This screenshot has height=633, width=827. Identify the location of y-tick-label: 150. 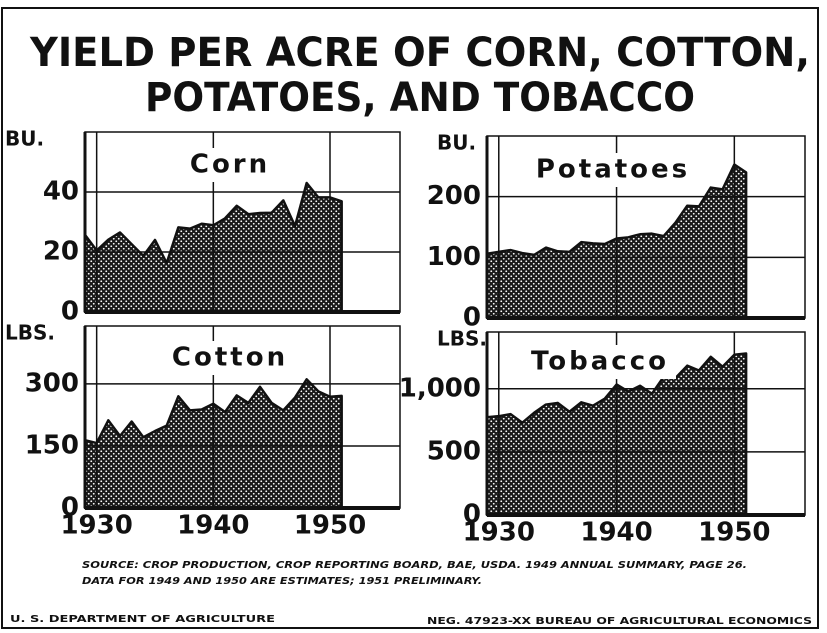
(52, 445).